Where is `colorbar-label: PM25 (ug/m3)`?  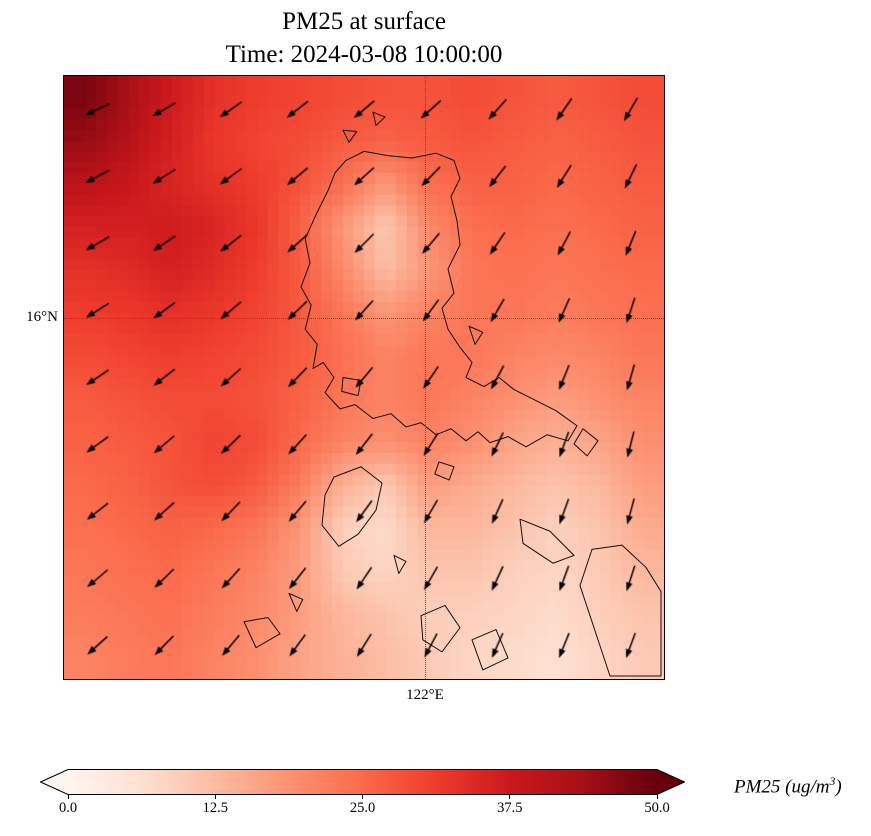
colorbar-label: PM25 (ug/m3) is located at coordinates (788, 783).